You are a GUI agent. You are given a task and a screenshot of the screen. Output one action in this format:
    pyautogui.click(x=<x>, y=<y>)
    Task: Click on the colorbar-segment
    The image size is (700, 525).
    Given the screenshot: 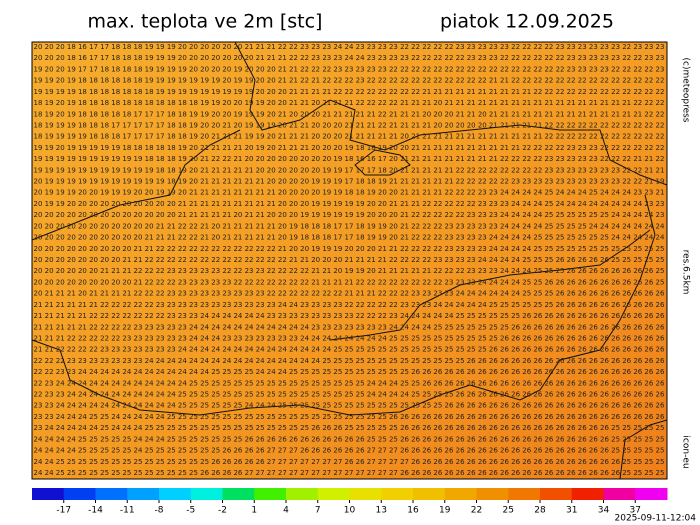 What is the action you would take?
    pyautogui.click(x=270, y=494)
    